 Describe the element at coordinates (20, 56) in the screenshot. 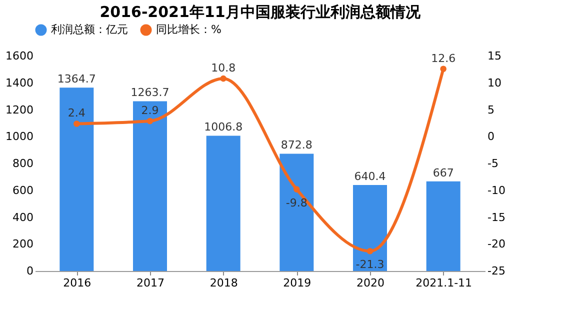

I see `y-tick-label: 1600` at that location.